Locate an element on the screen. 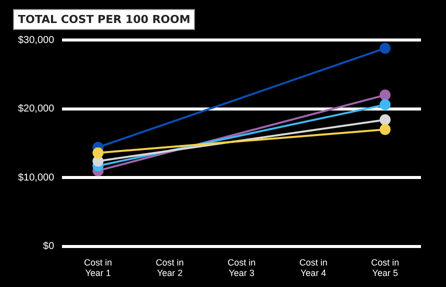 This screenshot has height=287, width=446. chart-title: TOTAL COST PER 100 ROOM is located at coordinates (104, 19).